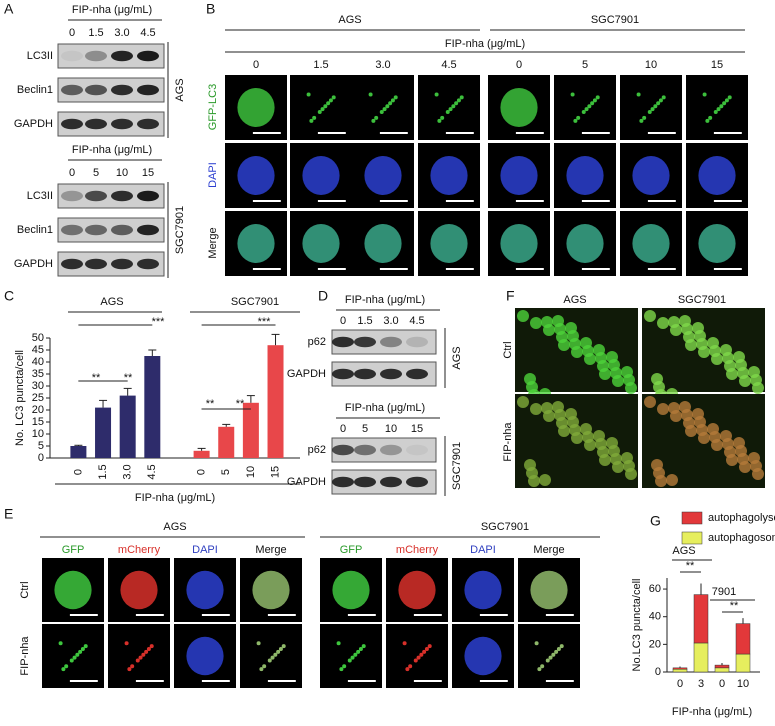  I want to click on channel-label: Merge, so click(270, 550).